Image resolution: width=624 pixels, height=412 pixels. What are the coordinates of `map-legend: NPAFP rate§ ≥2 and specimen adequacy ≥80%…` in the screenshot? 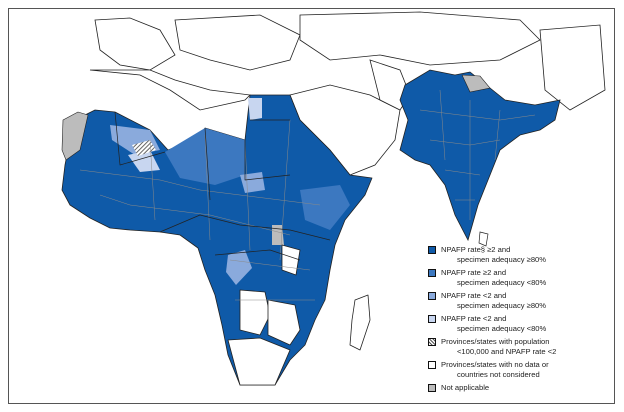 It's located at (520, 320).